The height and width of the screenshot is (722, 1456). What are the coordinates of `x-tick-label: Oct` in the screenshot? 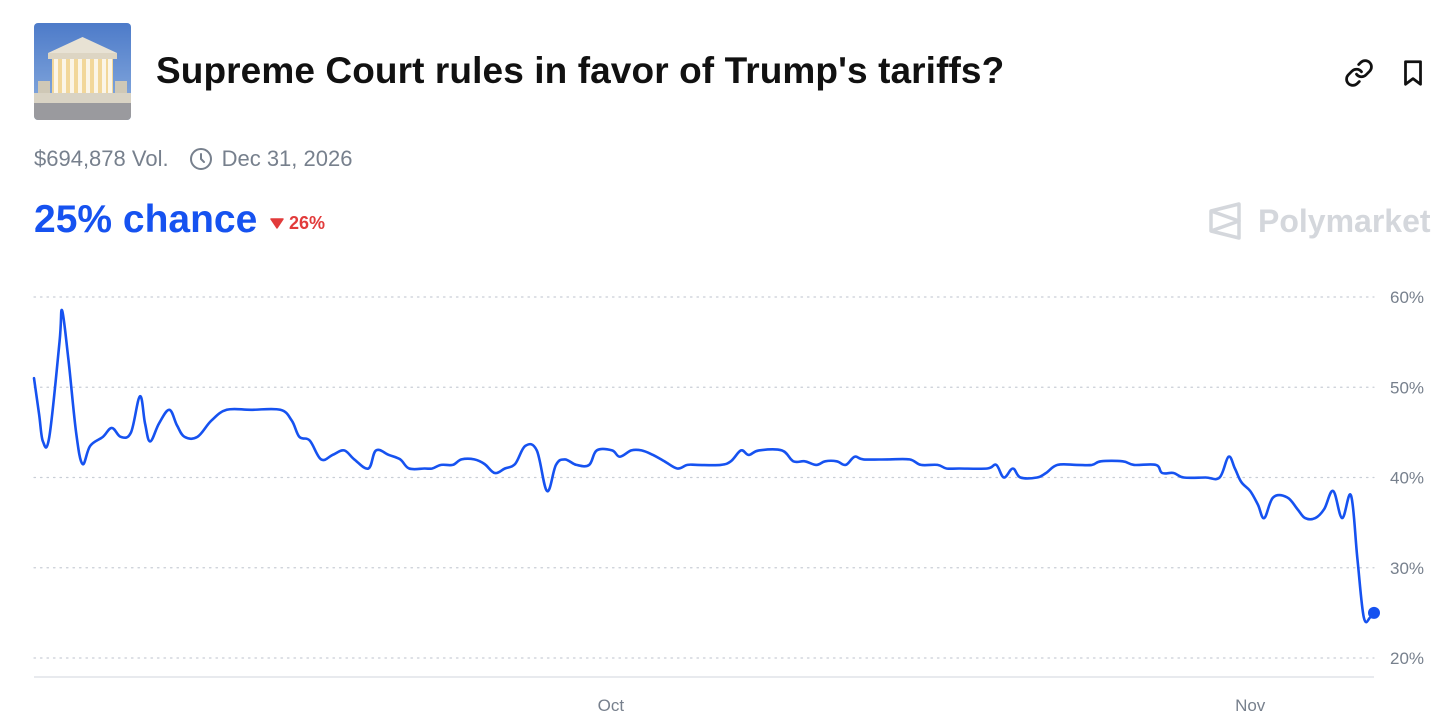 It's located at (611, 705).